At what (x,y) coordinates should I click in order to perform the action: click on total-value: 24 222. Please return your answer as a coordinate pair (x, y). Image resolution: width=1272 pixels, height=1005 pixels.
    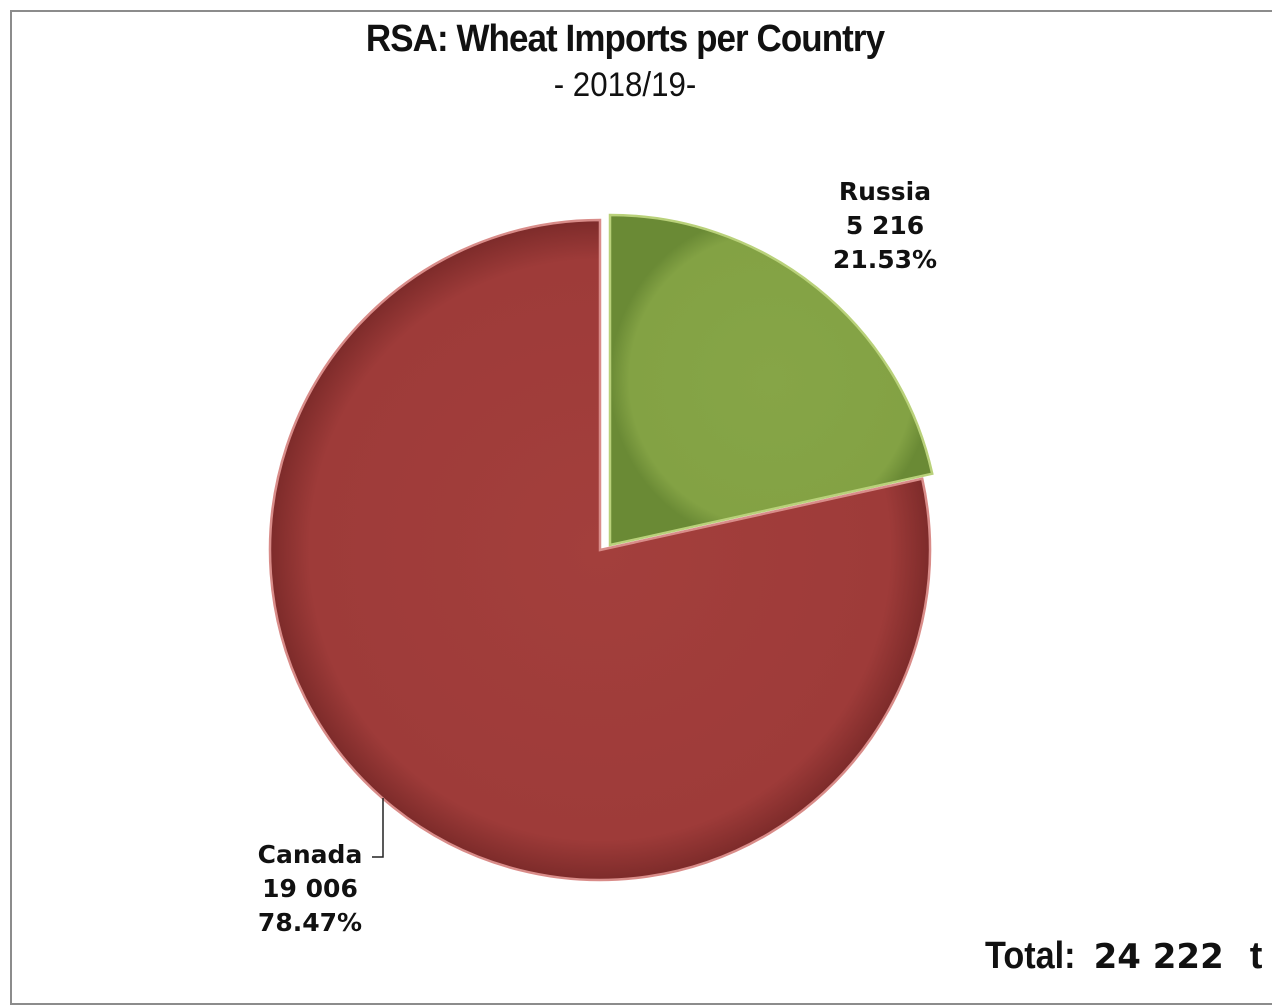
    Looking at the image, I should click on (1158, 957).